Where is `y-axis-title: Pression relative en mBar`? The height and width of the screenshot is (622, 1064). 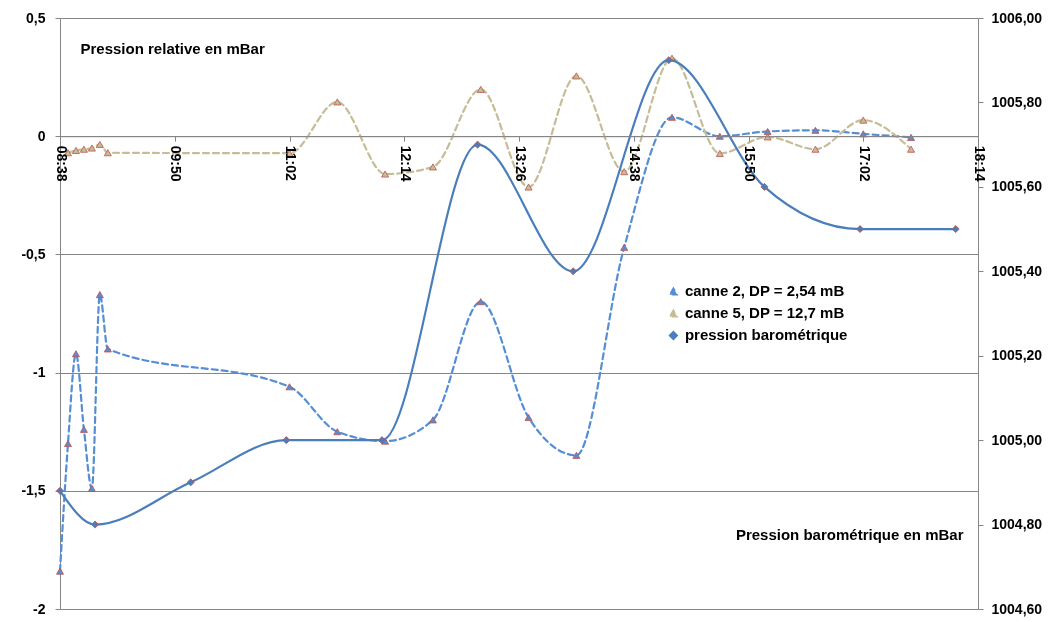
y-axis-title: Pression relative en mBar is located at coordinates (172, 48).